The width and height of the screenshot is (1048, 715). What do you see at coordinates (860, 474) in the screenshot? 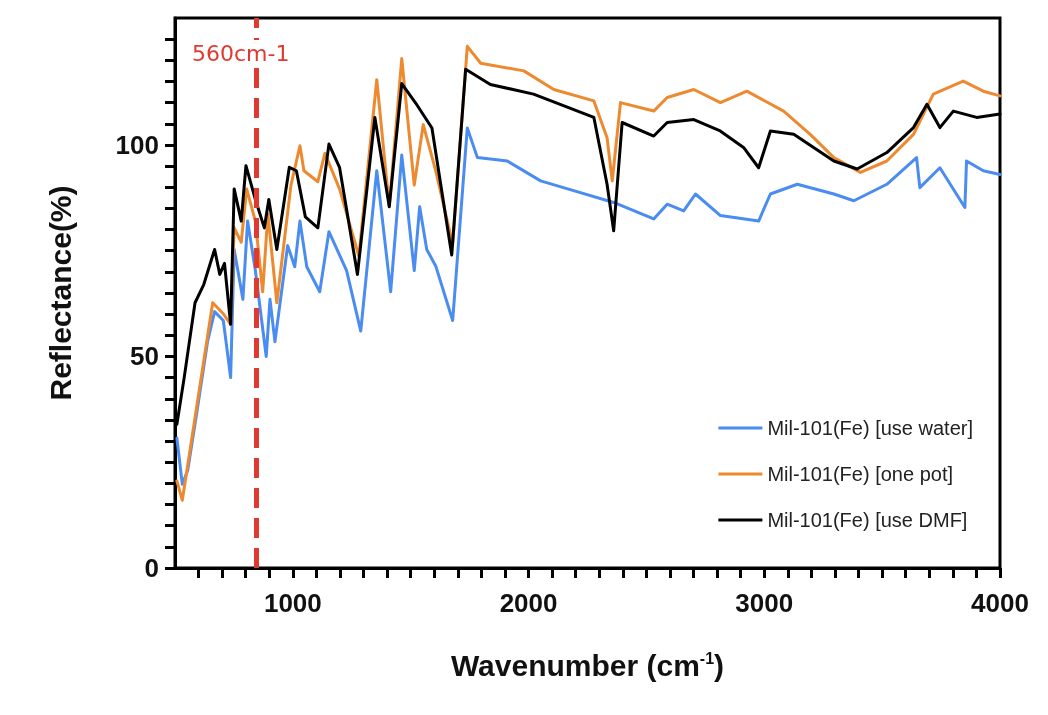
I see `legend-label: Mil-101(Fe) [one pot]` at bounding box center [860, 474].